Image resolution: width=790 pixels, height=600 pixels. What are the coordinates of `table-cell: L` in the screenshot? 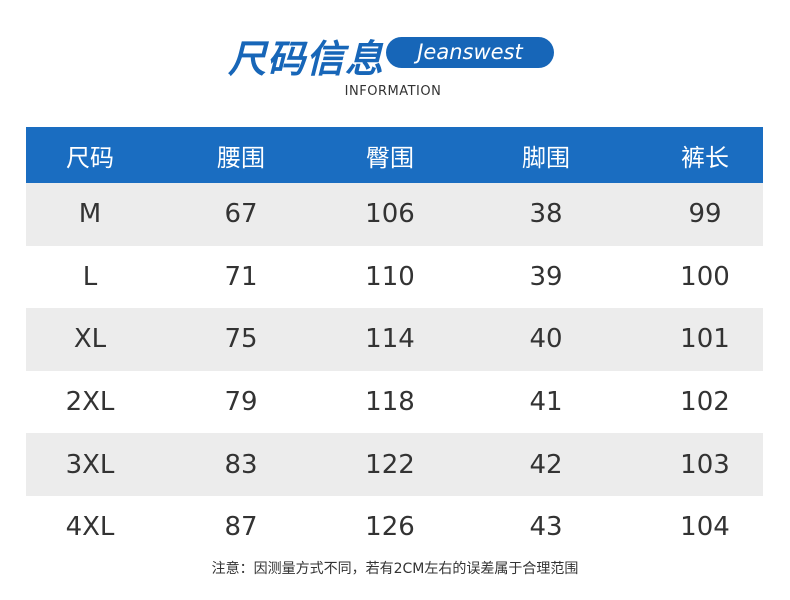 It's located at (90, 276).